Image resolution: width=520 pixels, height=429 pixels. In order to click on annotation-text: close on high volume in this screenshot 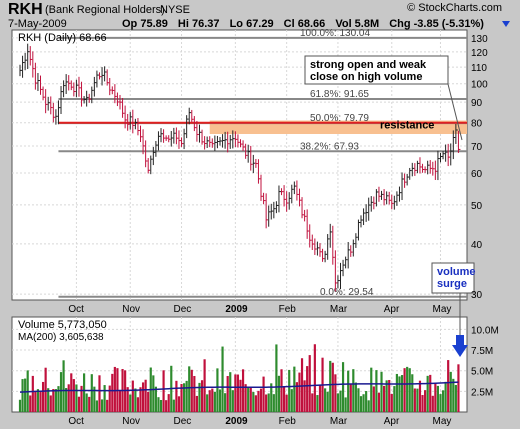, I will do `click(366, 77)`.